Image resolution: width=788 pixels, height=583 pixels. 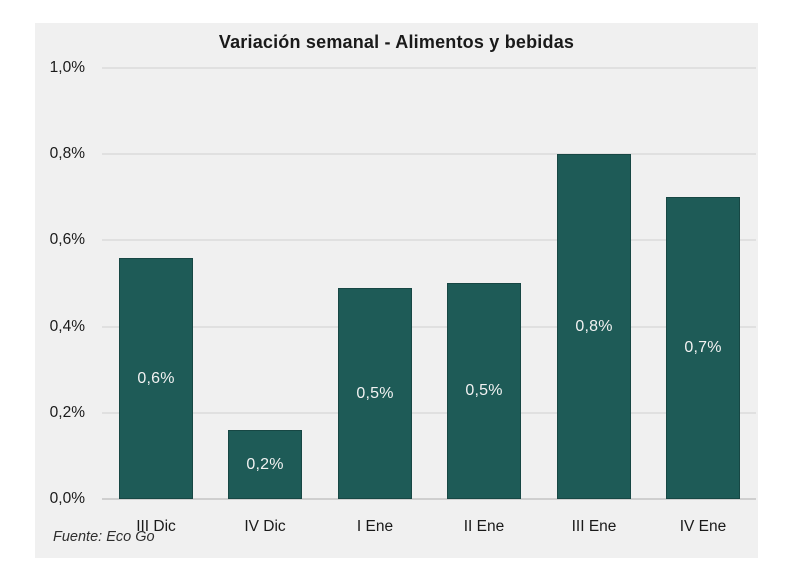 I want to click on bar-data-label: 0,6%, so click(x=156, y=378).